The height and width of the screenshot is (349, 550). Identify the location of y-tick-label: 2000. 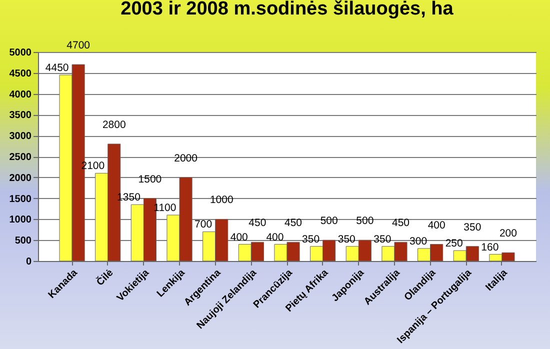
(20, 178).